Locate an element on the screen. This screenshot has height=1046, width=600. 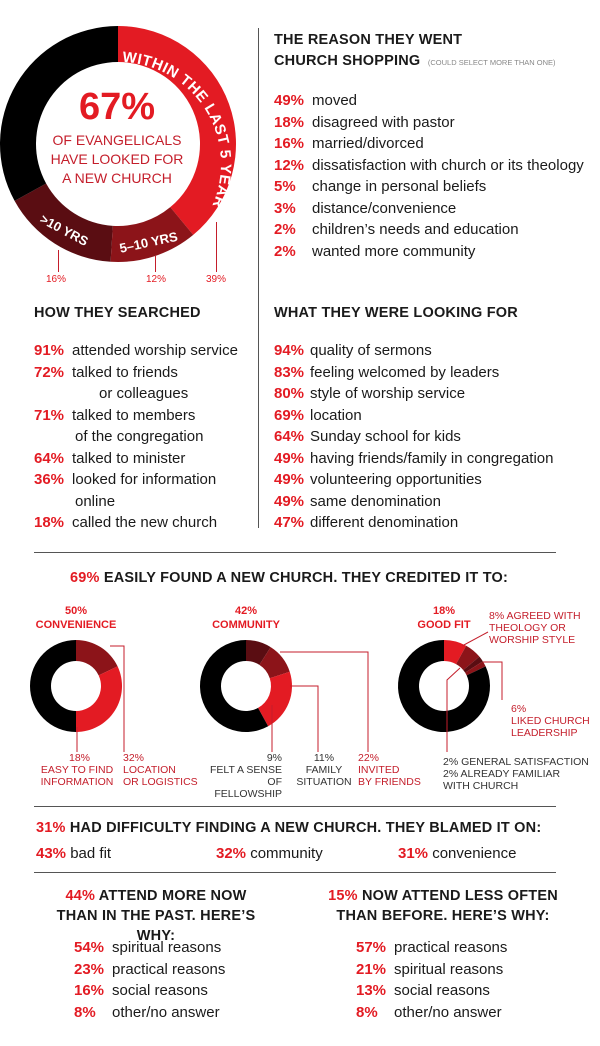
reason-text: moved is located at coordinates (335, 100).